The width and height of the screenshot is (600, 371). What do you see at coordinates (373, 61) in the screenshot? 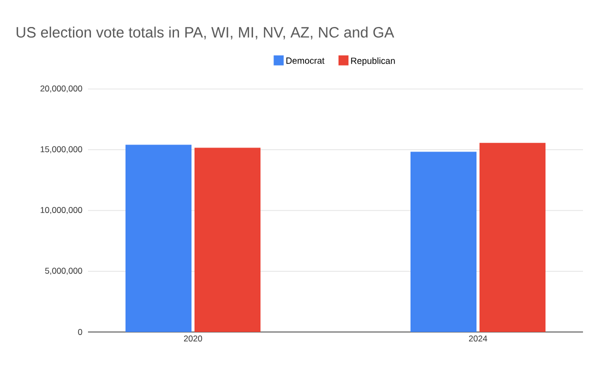
I see `legend-label: Republican` at bounding box center [373, 61].